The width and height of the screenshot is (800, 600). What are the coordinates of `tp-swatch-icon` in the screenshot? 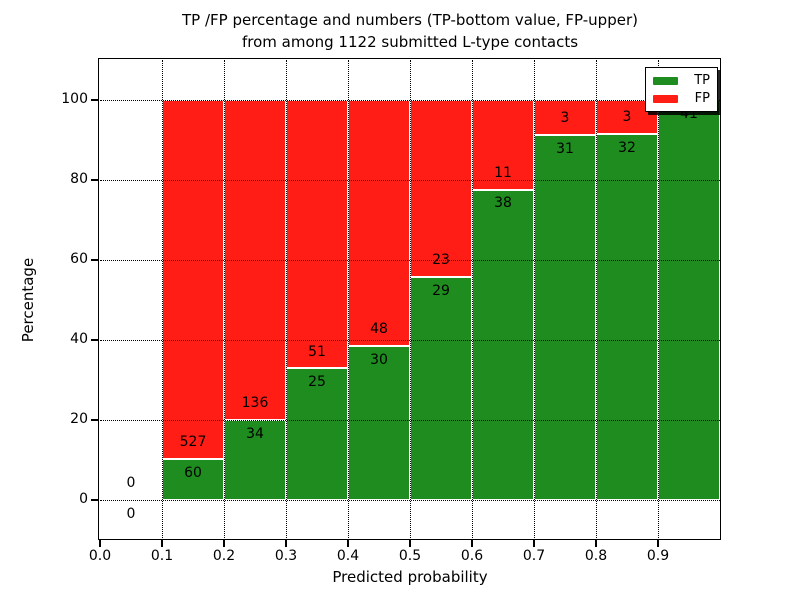 It's located at (665, 80).